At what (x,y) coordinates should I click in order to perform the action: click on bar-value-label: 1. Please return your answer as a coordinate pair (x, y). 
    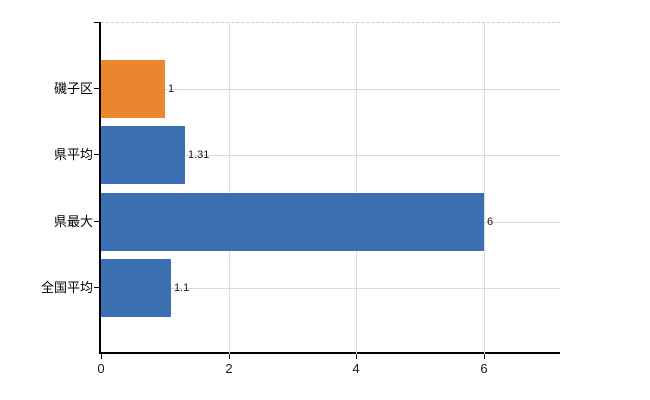
    Looking at the image, I should click on (171, 89).